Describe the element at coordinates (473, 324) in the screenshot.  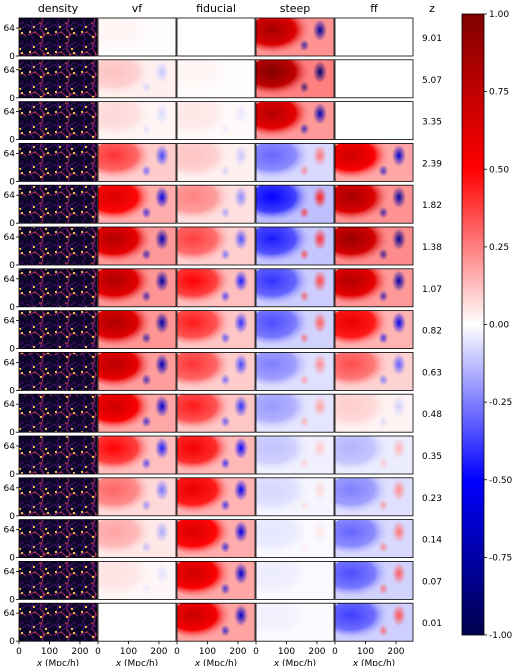
I see `colorbar-bar` at that location.